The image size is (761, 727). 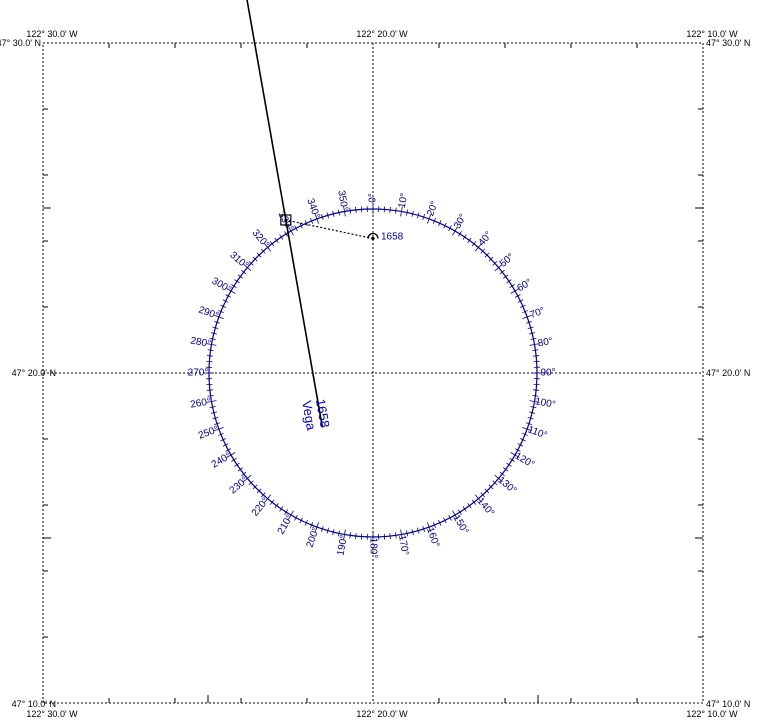 I want to click on top-left-lon-label: 122° 30.0' W, so click(x=52, y=34).